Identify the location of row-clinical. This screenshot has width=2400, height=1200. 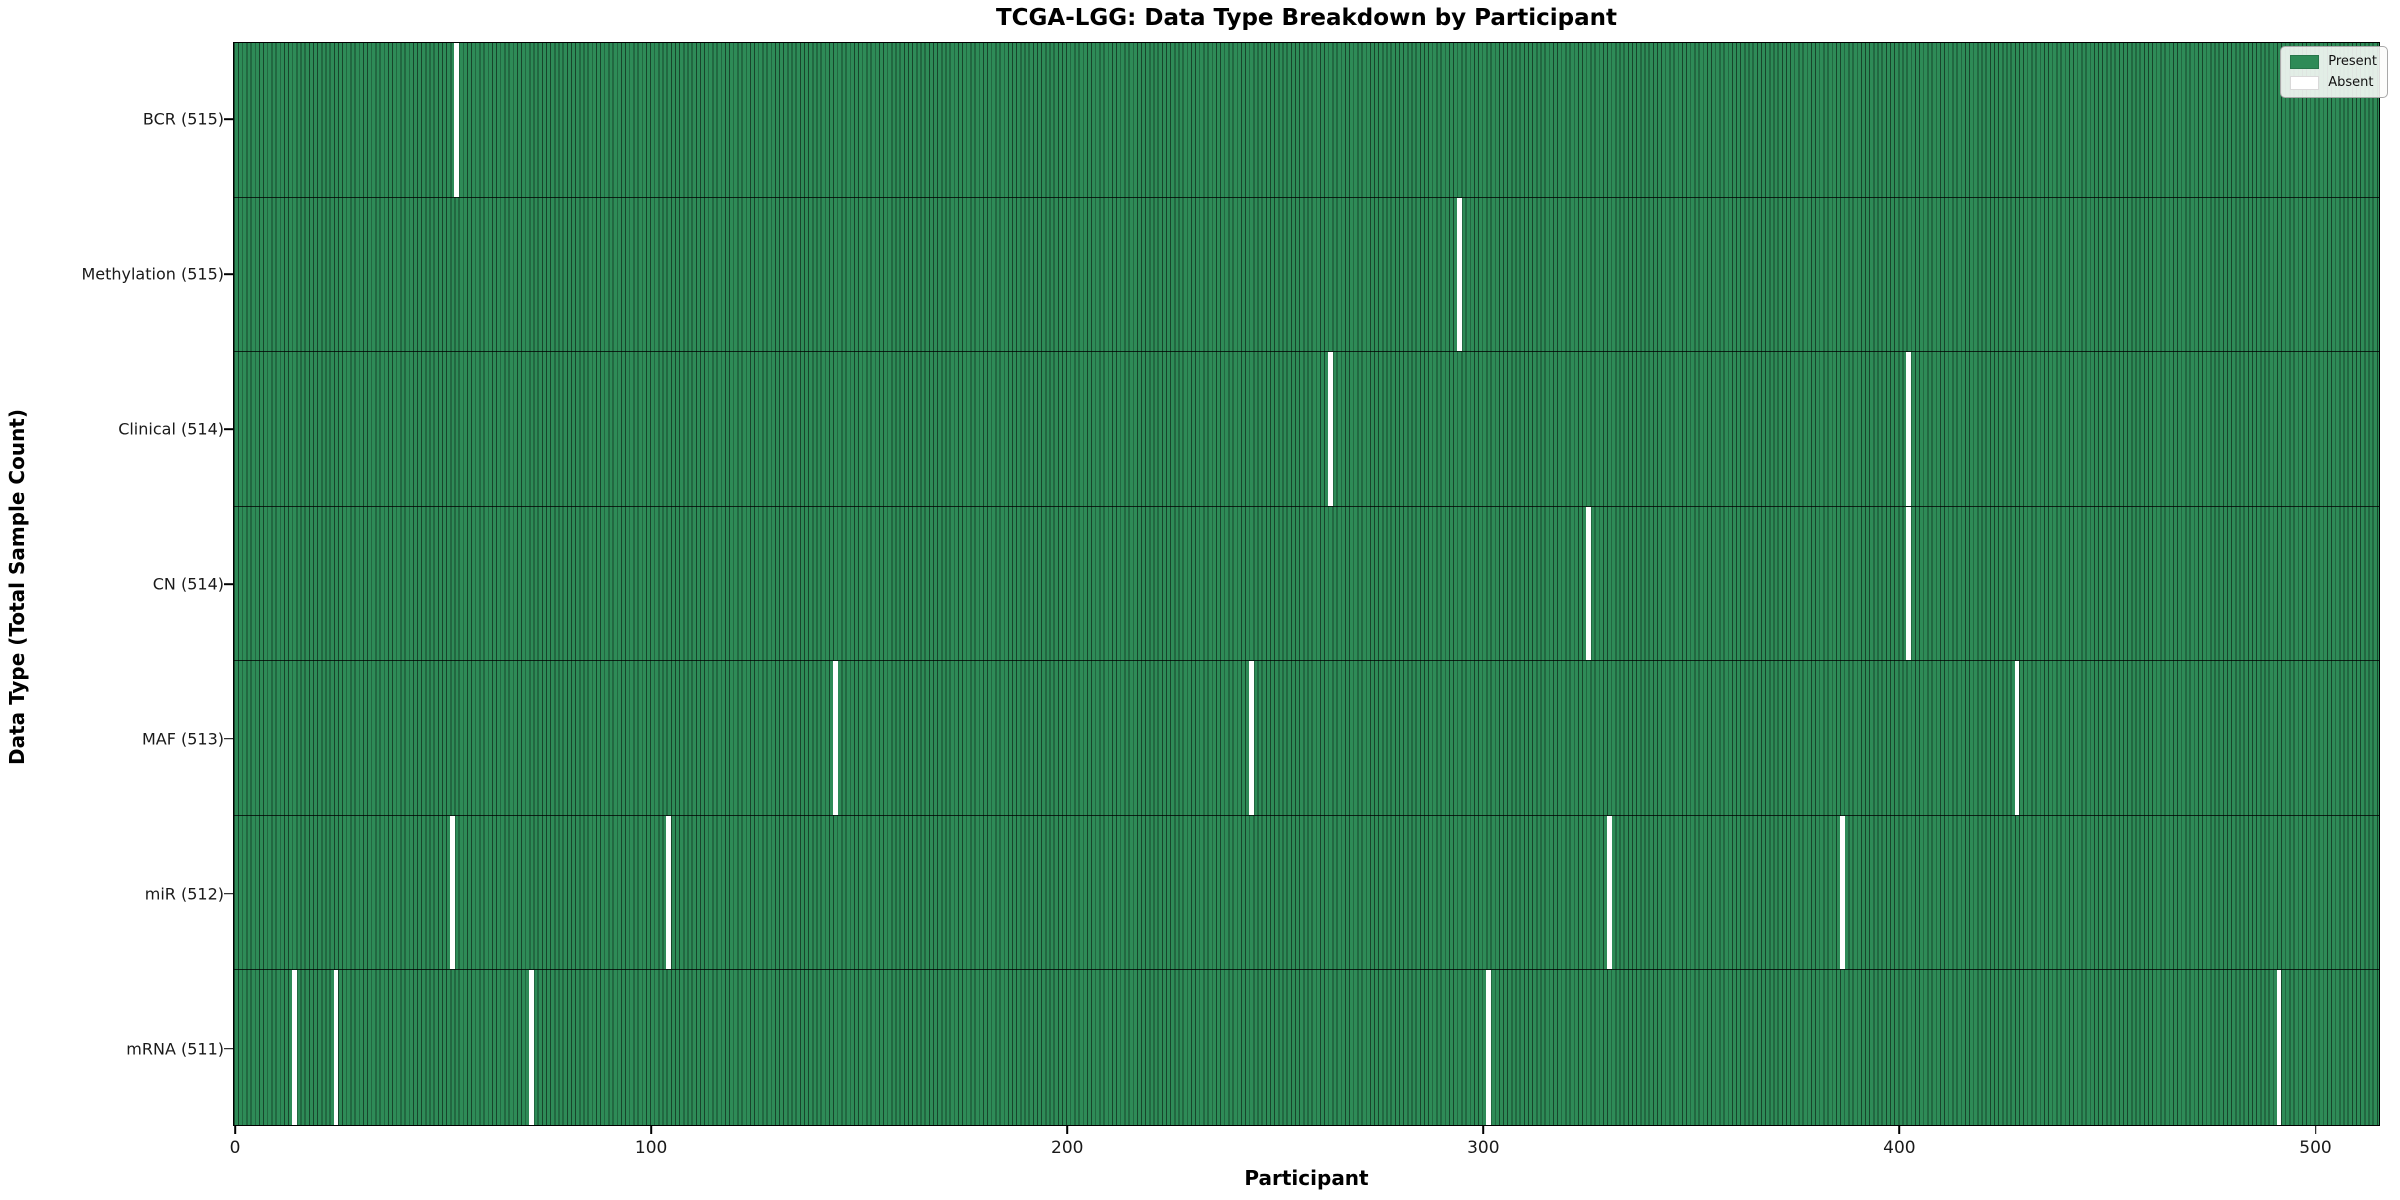
(1306, 429).